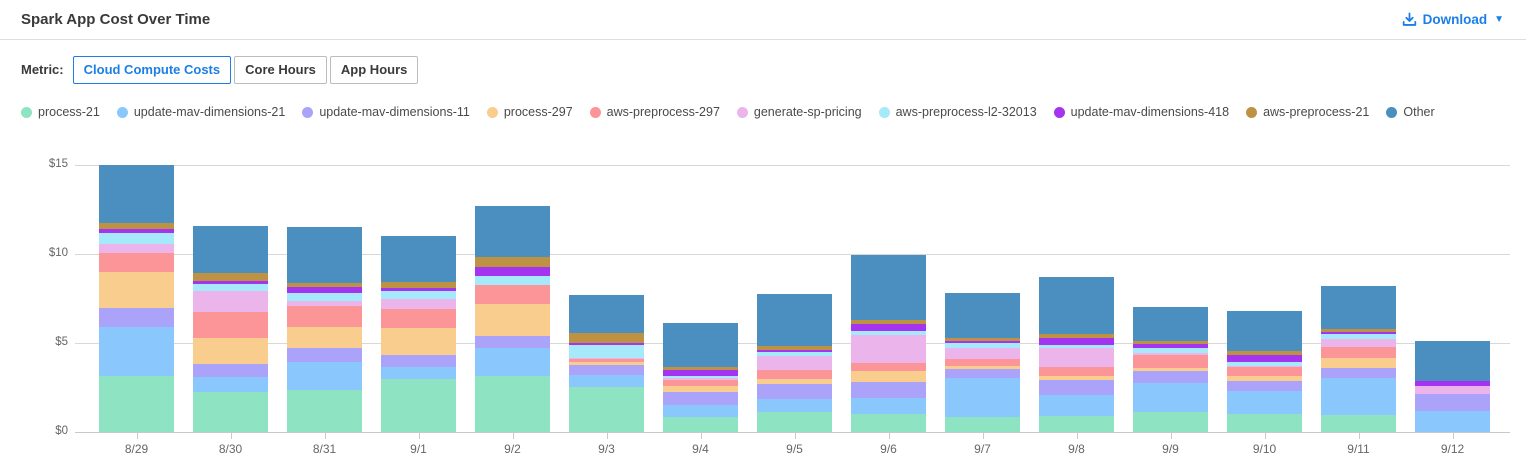 The height and width of the screenshot is (461, 1526). Describe the element at coordinates (200, 112) in the screenshot. I see `legend-item-update-mav-dimensions-21: update-mav-dimensions-21` at that location.